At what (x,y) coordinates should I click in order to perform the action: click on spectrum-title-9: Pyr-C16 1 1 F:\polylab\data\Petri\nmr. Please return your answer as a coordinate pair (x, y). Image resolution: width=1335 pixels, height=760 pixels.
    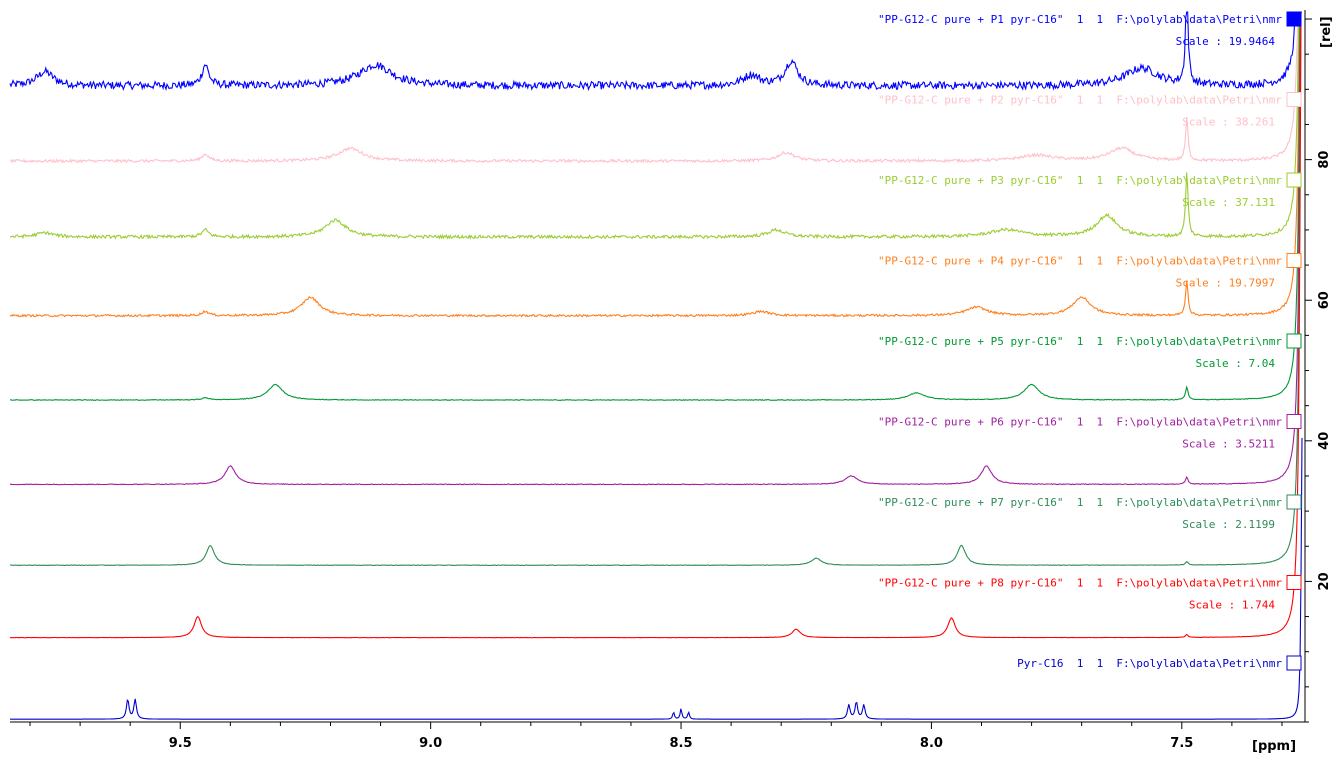
    Looking at the image, I should click on (1149, 663).